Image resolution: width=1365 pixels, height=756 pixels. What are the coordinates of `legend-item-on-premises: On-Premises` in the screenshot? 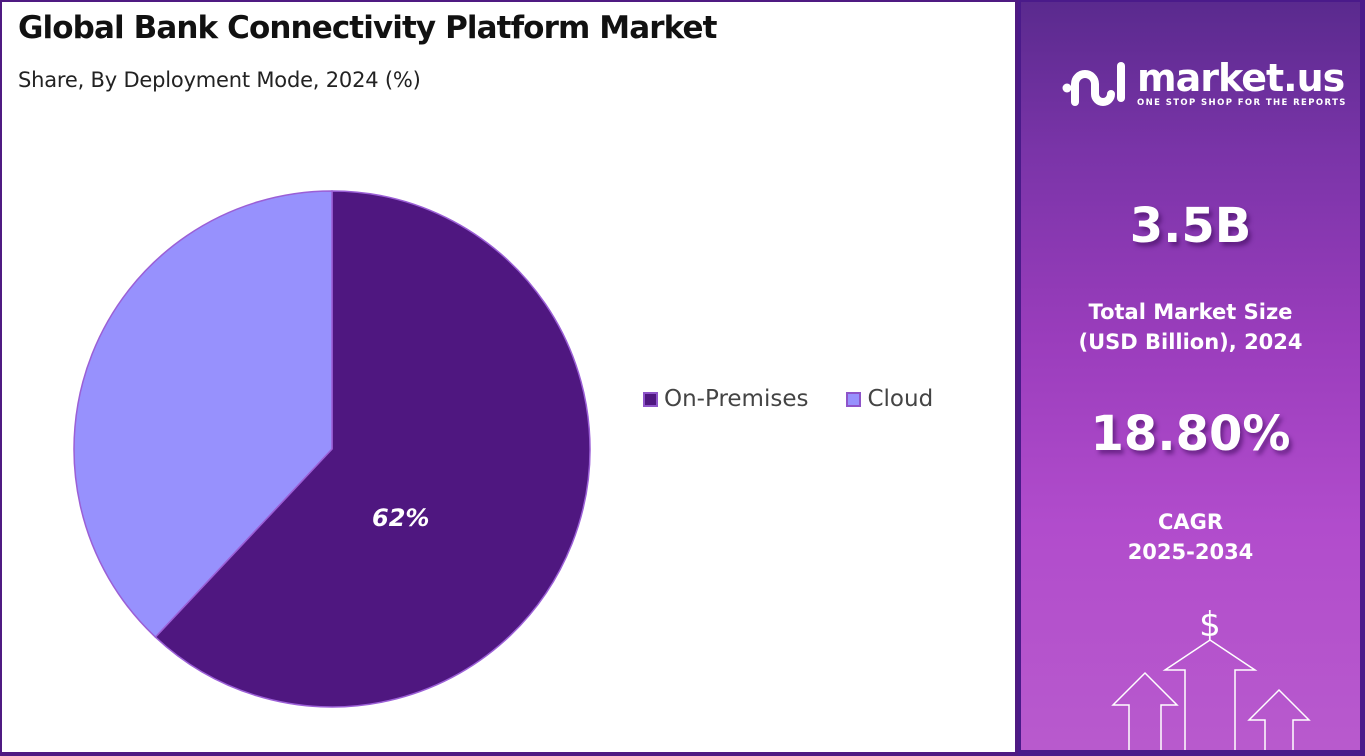 It's located at (725, 399).